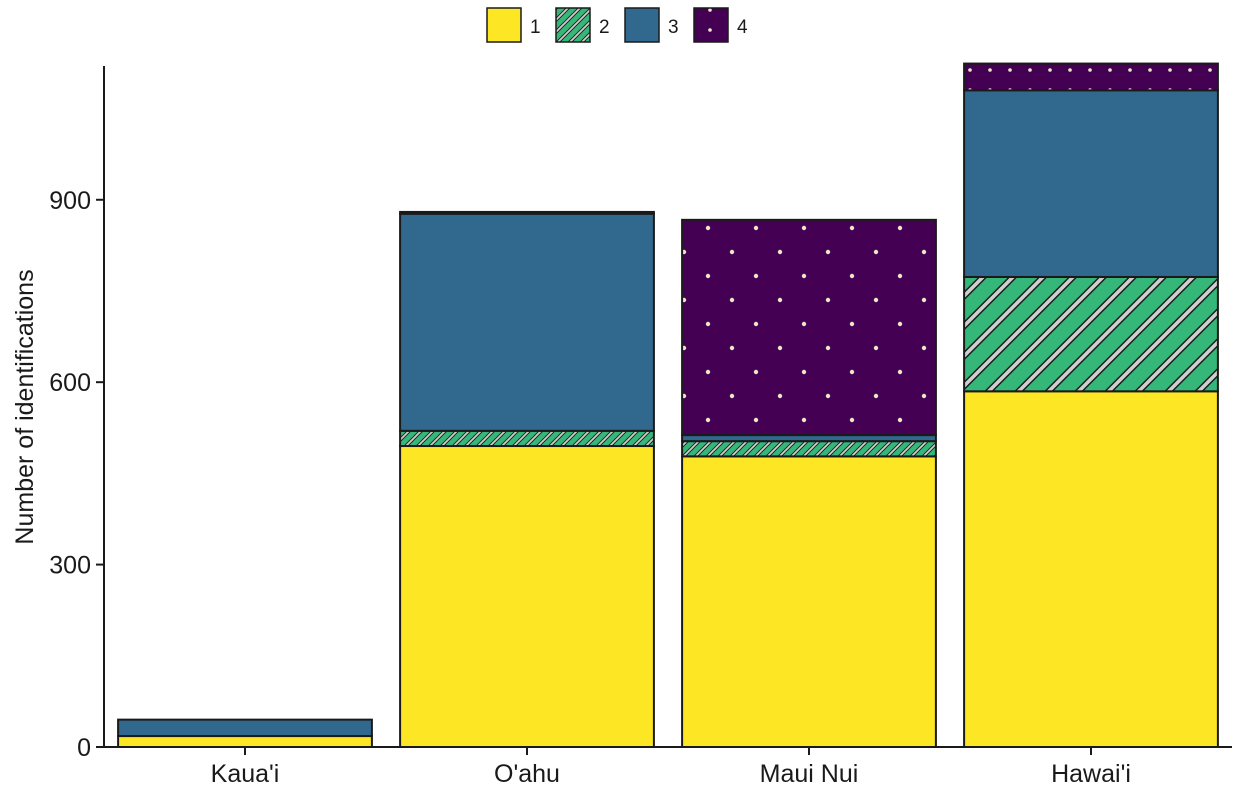 This screenshot has height=786, width=1238. Describe the element at coordinates (25, 406) in the screenshot. I see `y-axis-title: Number of identifications` at that location.